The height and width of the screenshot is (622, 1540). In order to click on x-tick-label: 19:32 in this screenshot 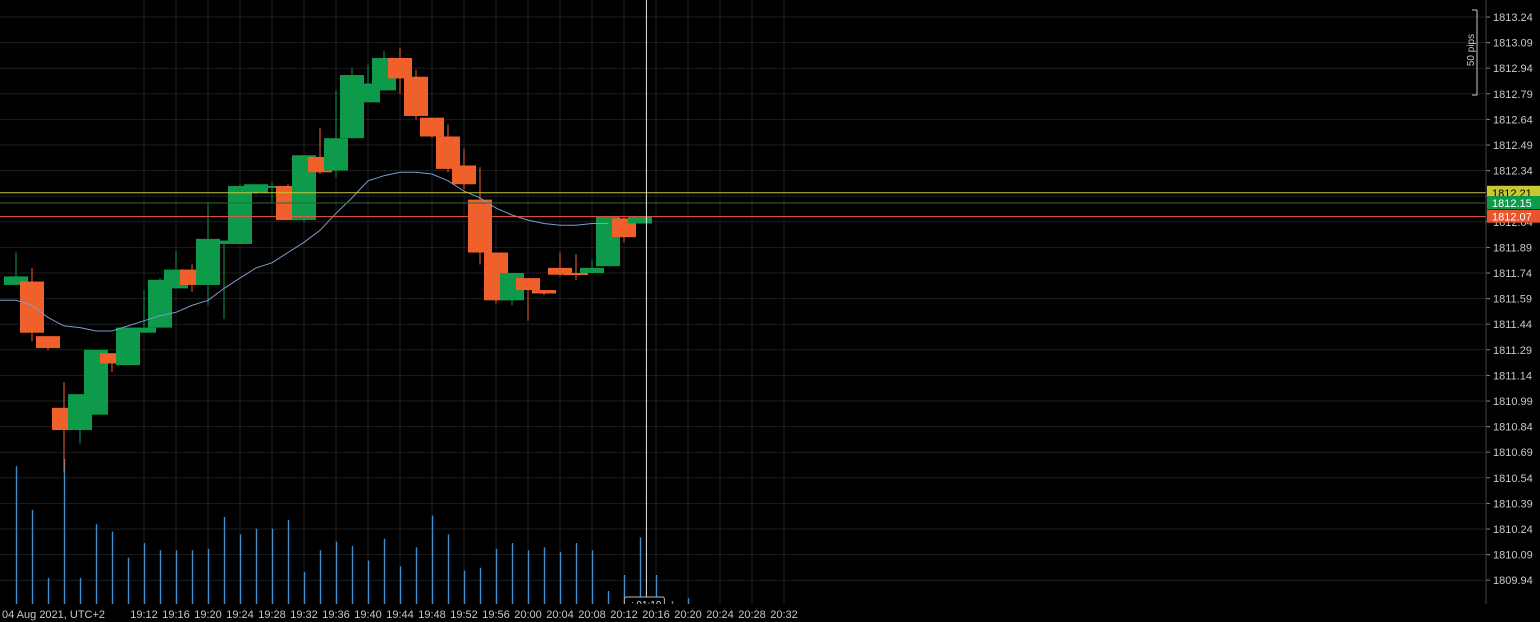, I will do `click(304, 615)`.